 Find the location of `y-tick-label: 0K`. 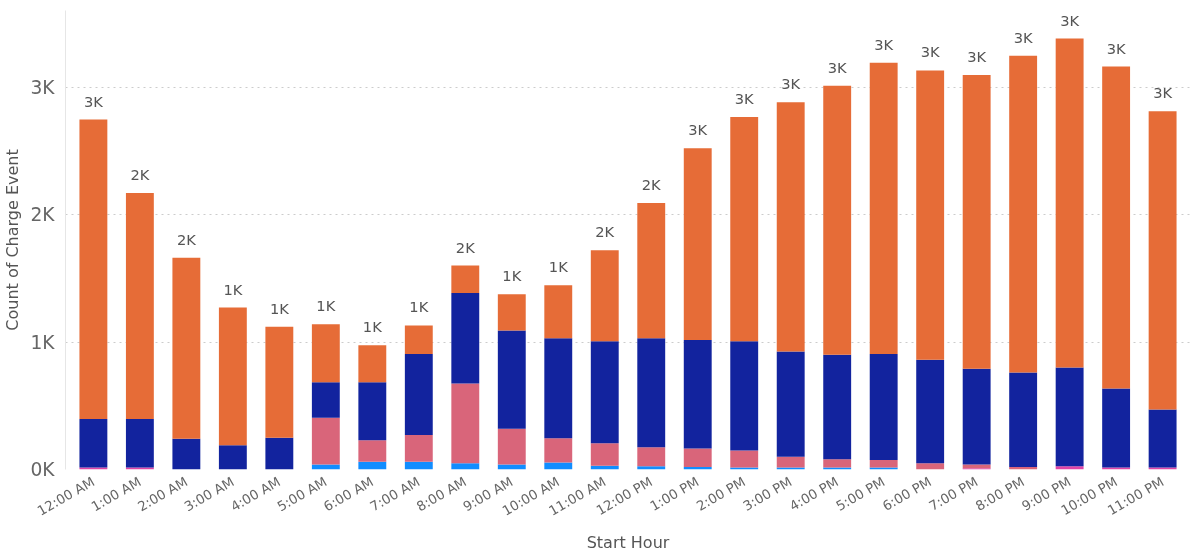

y-tick-label: 0K is located at coordinates (43, 469).